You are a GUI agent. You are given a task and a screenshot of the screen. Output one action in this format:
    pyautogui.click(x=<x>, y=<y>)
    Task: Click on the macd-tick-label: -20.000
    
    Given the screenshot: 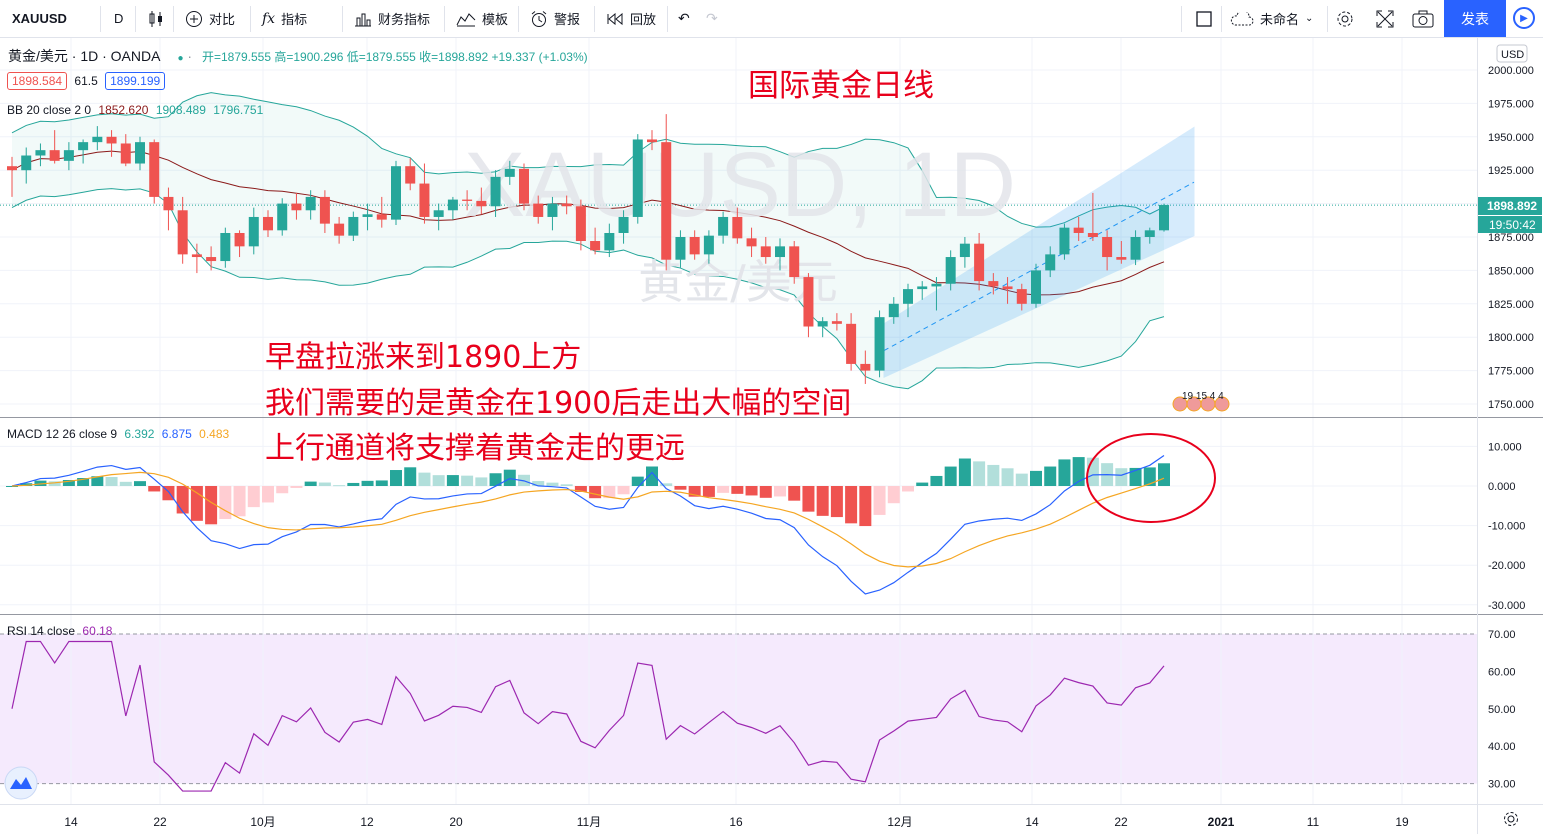 What is the action you would take?
    pyautogui.click(x=1506, y=566)
    